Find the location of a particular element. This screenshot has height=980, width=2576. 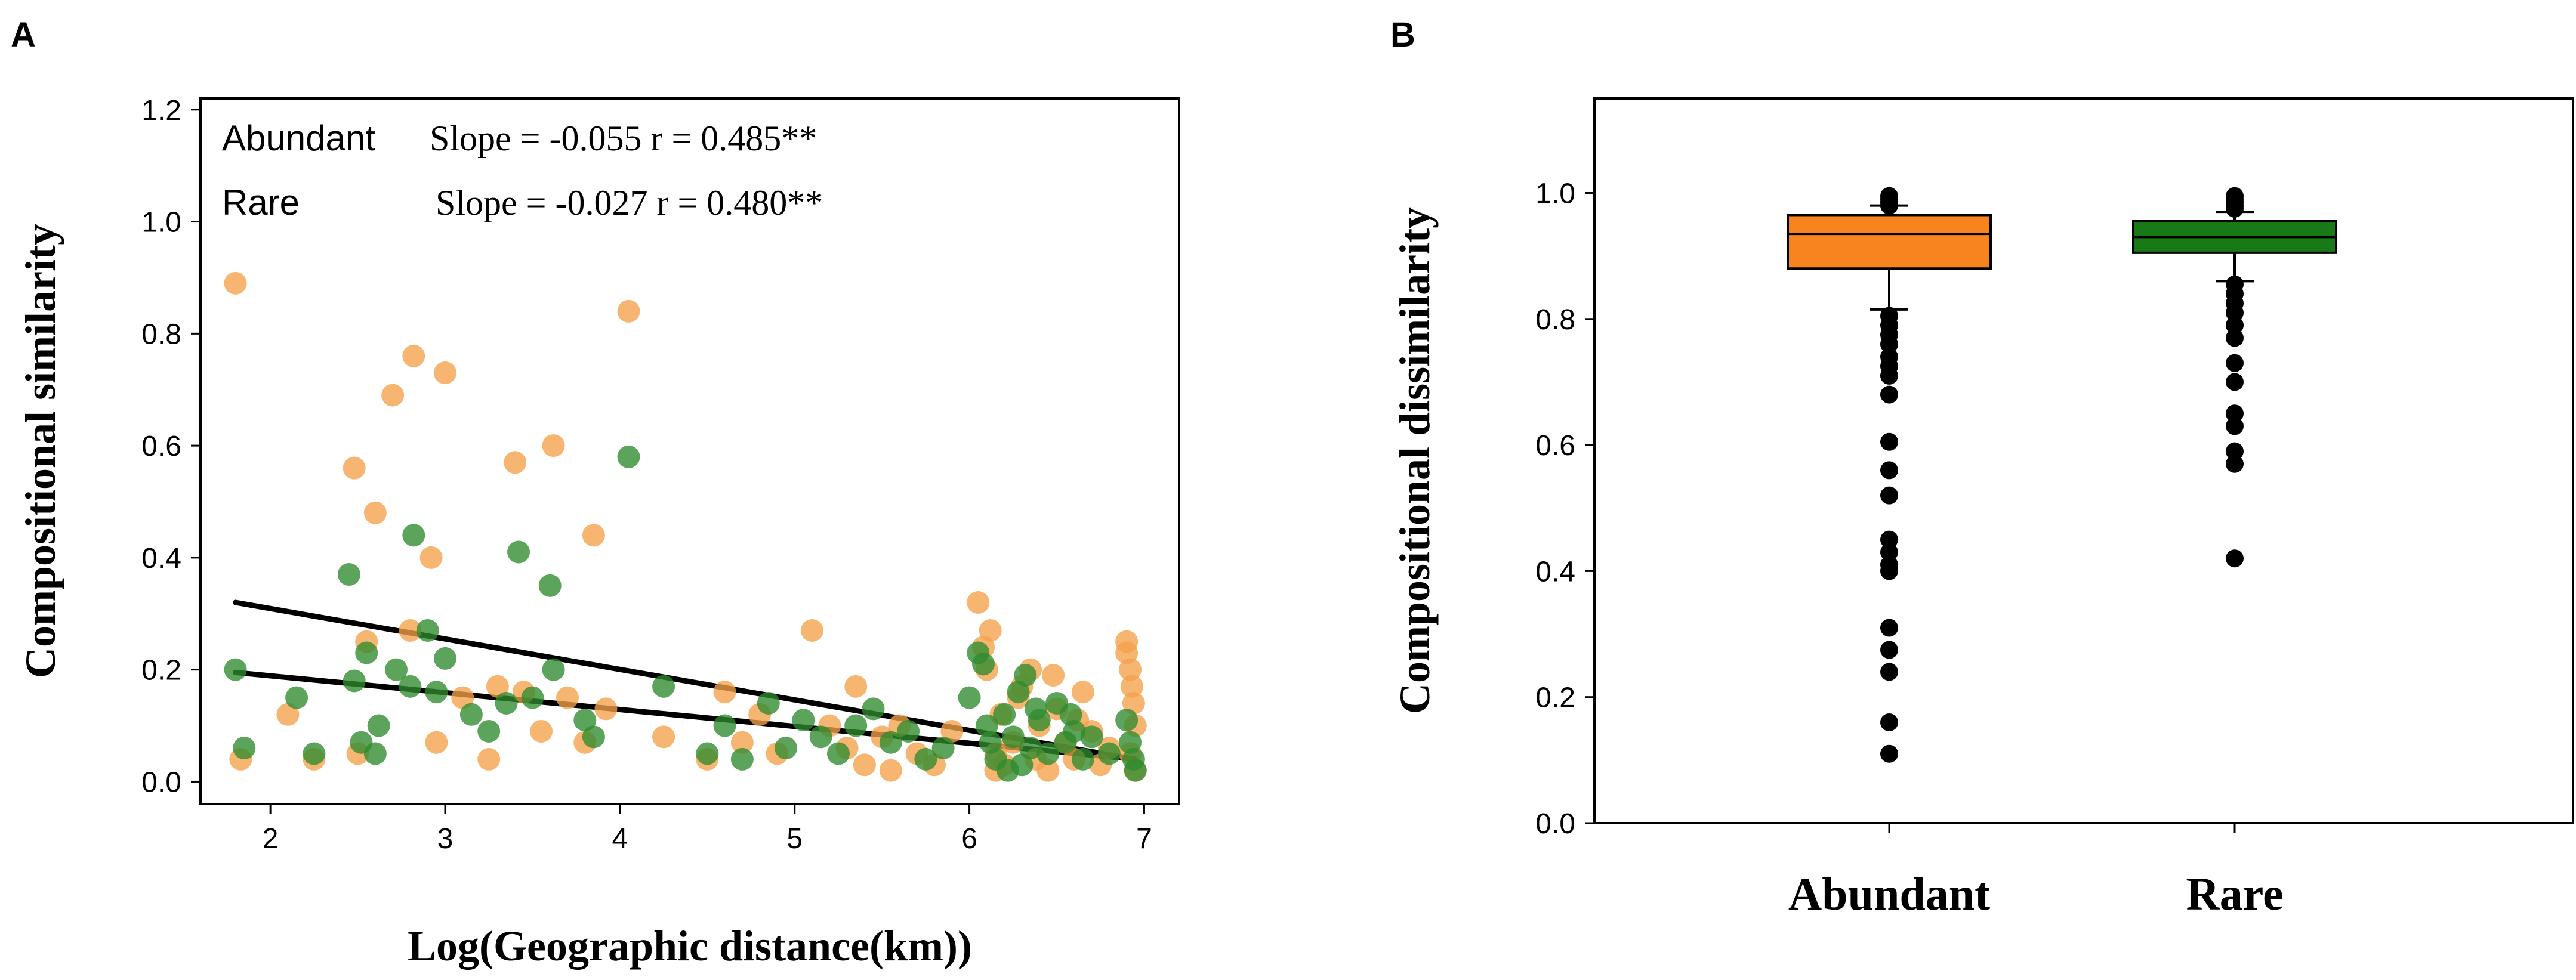

legend-rare-name: Rare is located at coordinates (261, 202).